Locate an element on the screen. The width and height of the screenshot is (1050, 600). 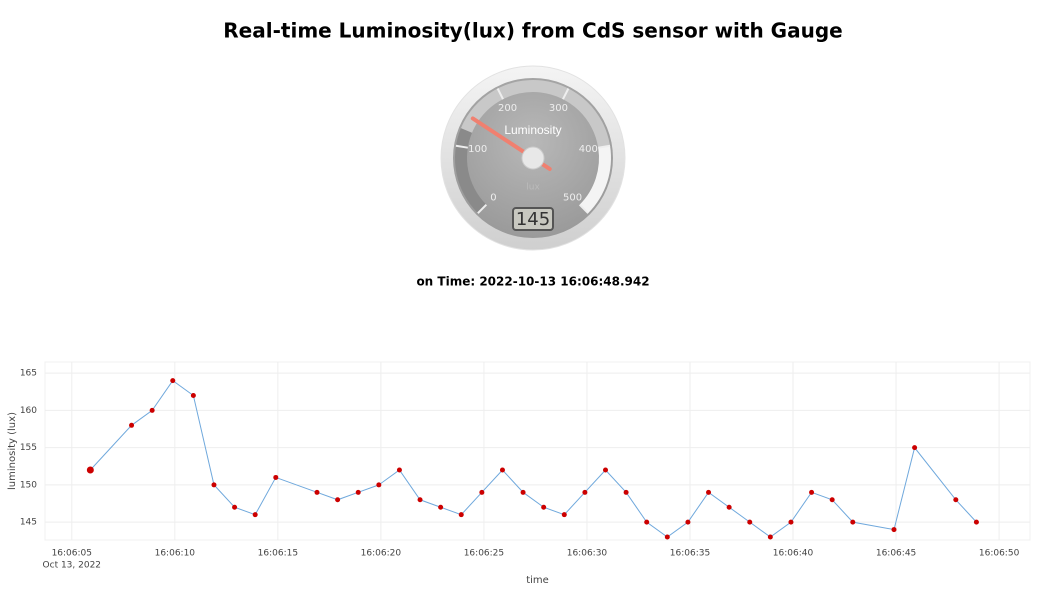
gauge-tick-label: 400 is located at coordinates (588, 149).